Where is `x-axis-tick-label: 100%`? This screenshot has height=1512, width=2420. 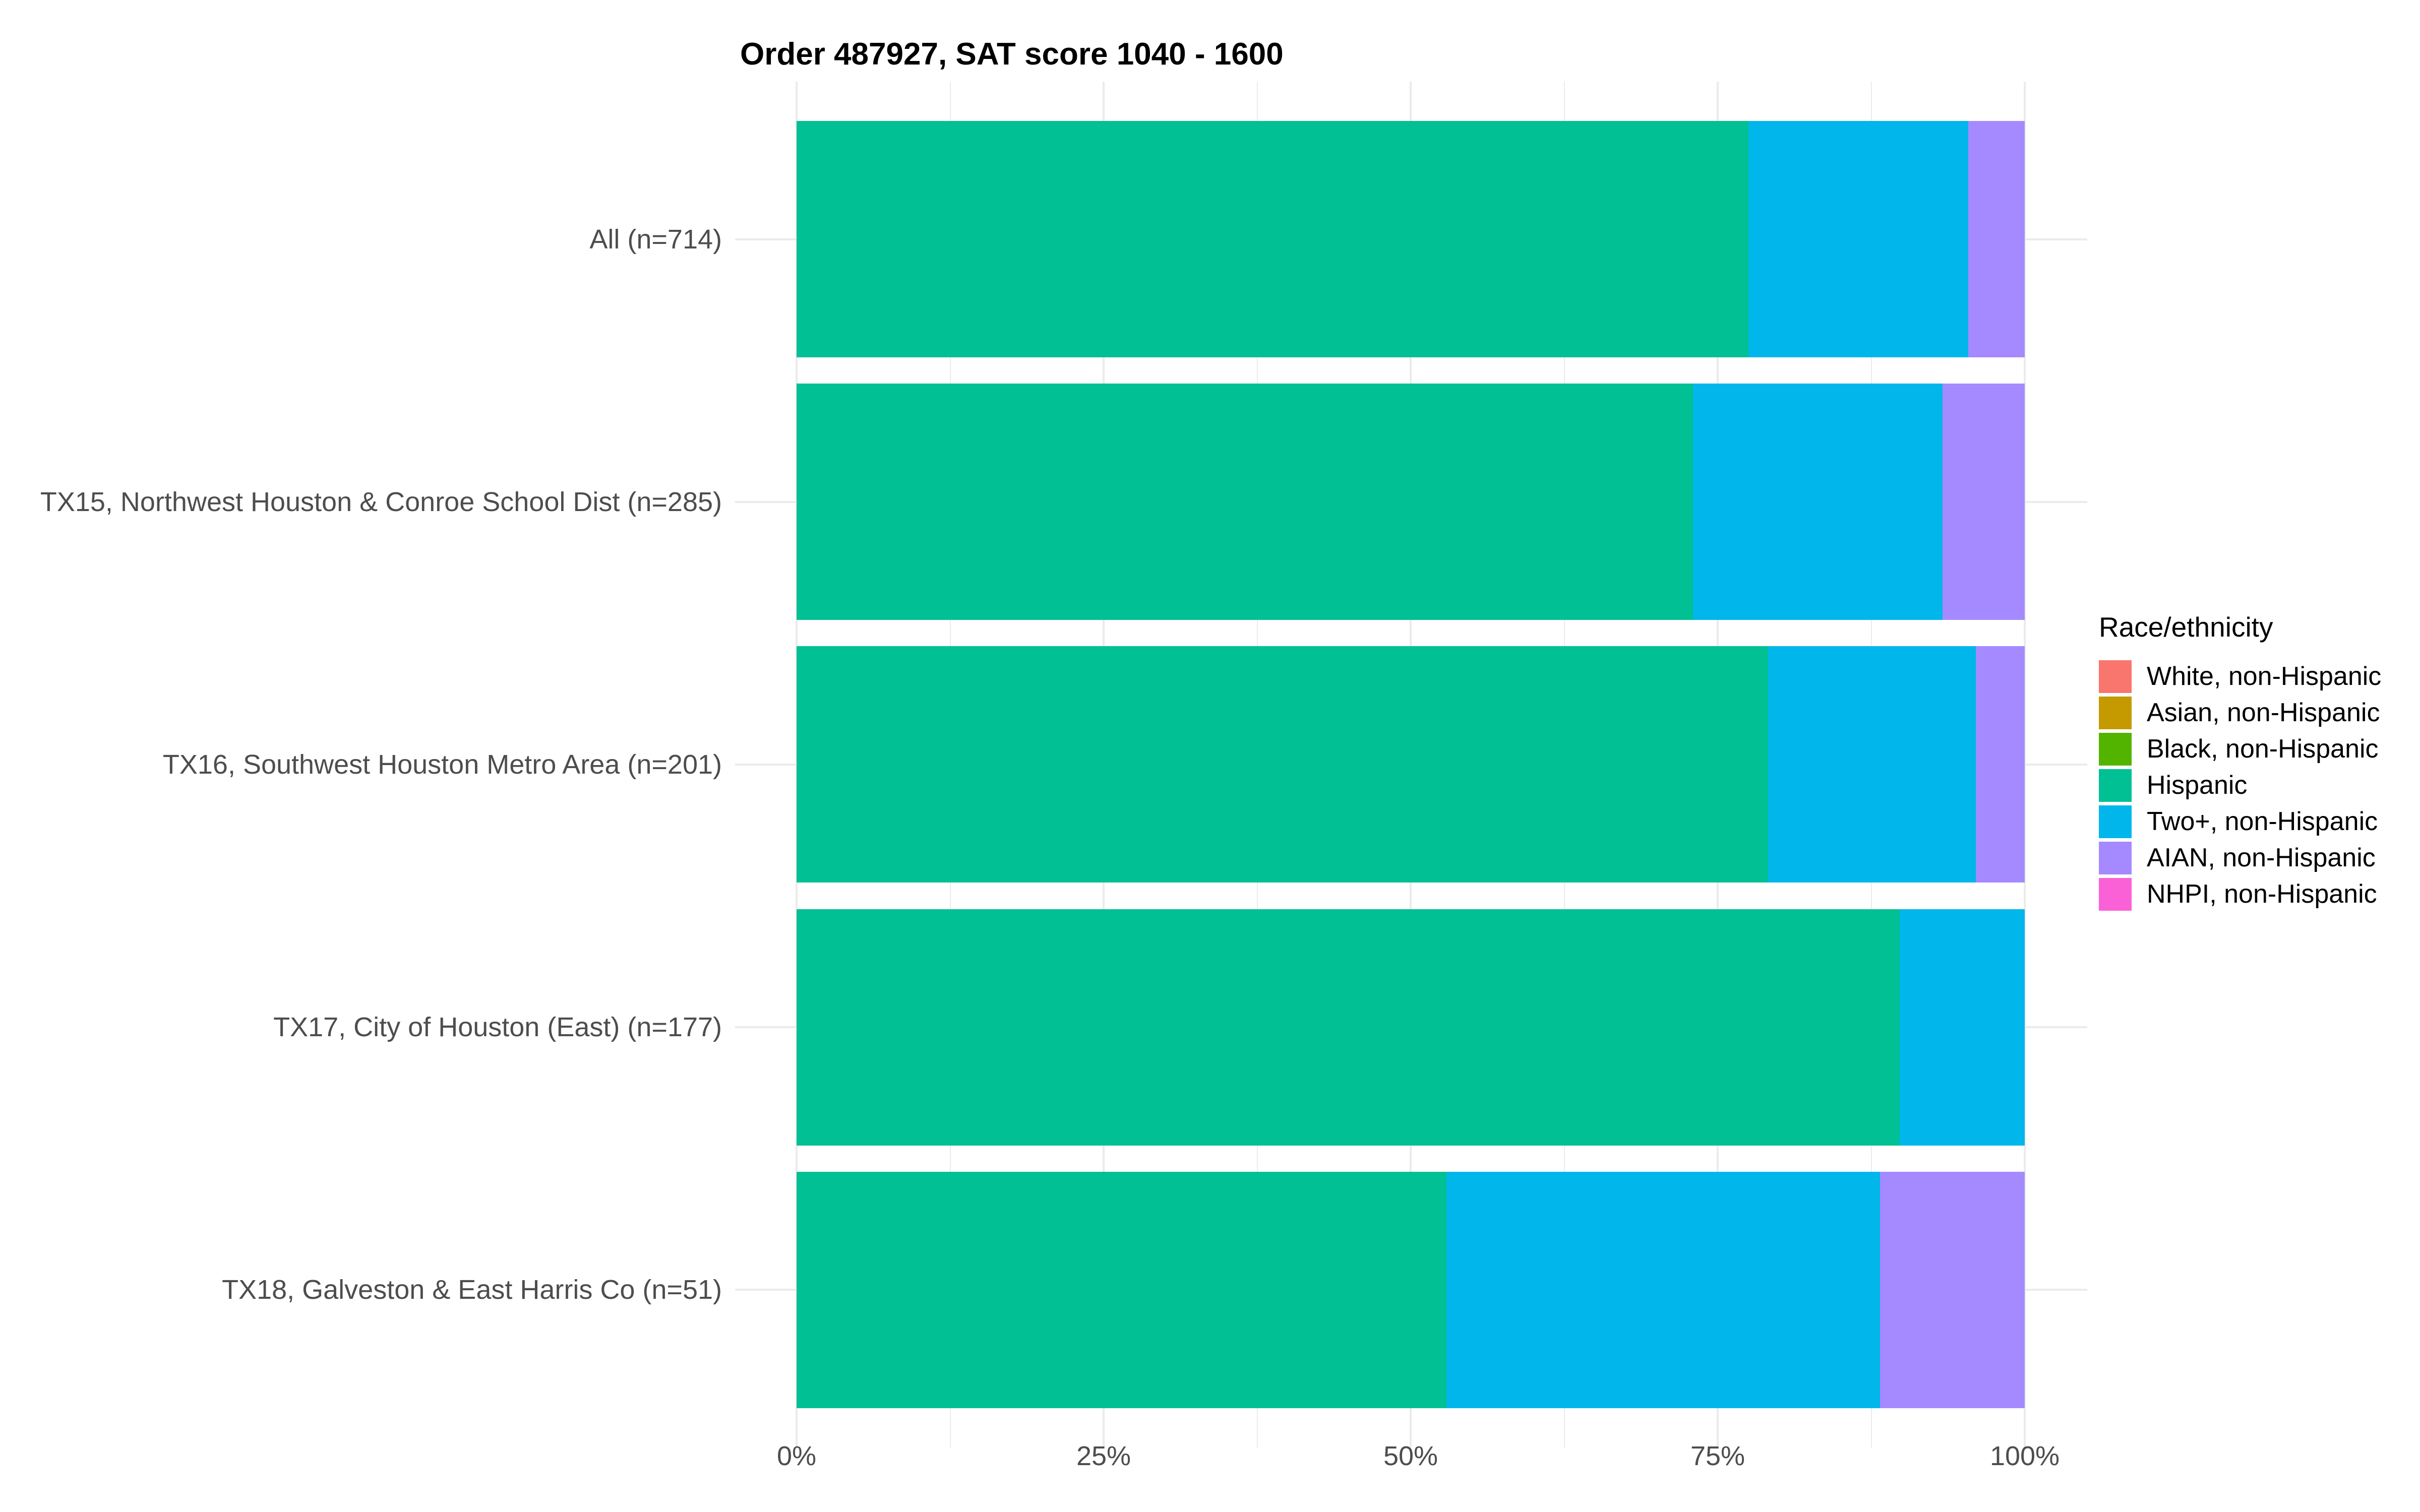 x-axis-tick-label: 100% is located at coordinates (2024, 1456).